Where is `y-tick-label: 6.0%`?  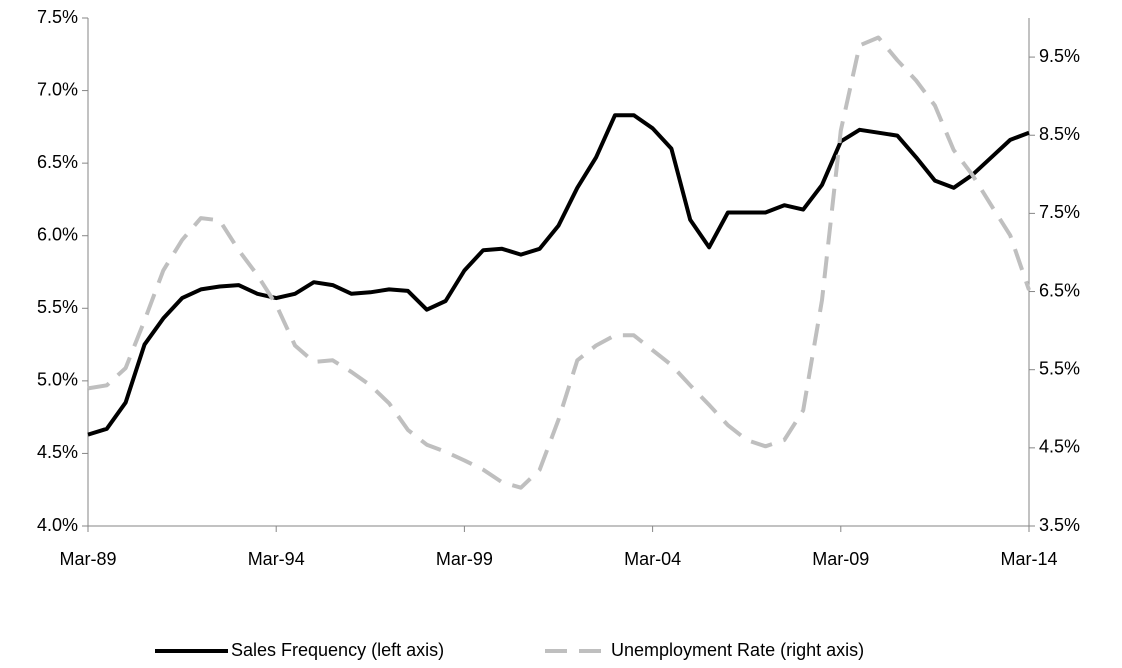
y-tick-label: 6.0% is located at coordinates (57, 234).